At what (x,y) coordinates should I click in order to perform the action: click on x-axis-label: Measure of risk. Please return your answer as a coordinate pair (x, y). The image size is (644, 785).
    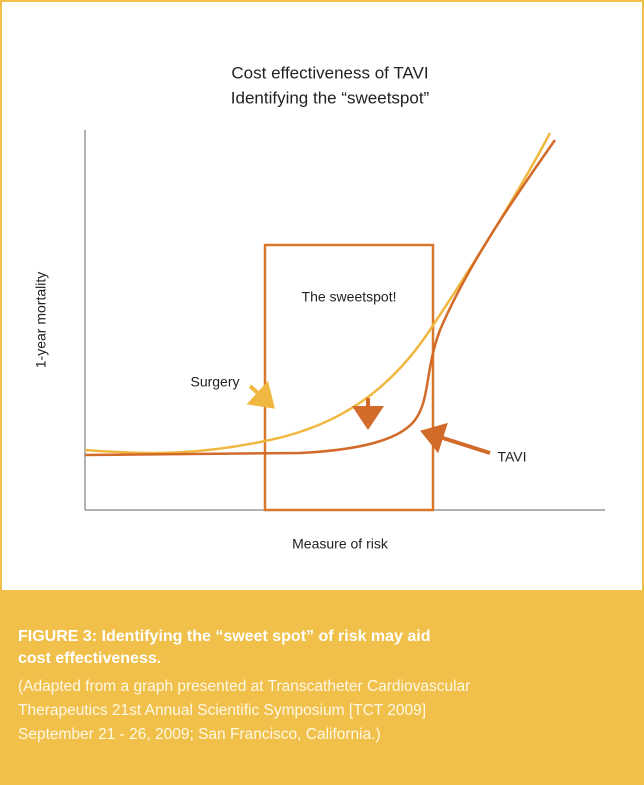
    Looking at the image, I should click on (340, 544).